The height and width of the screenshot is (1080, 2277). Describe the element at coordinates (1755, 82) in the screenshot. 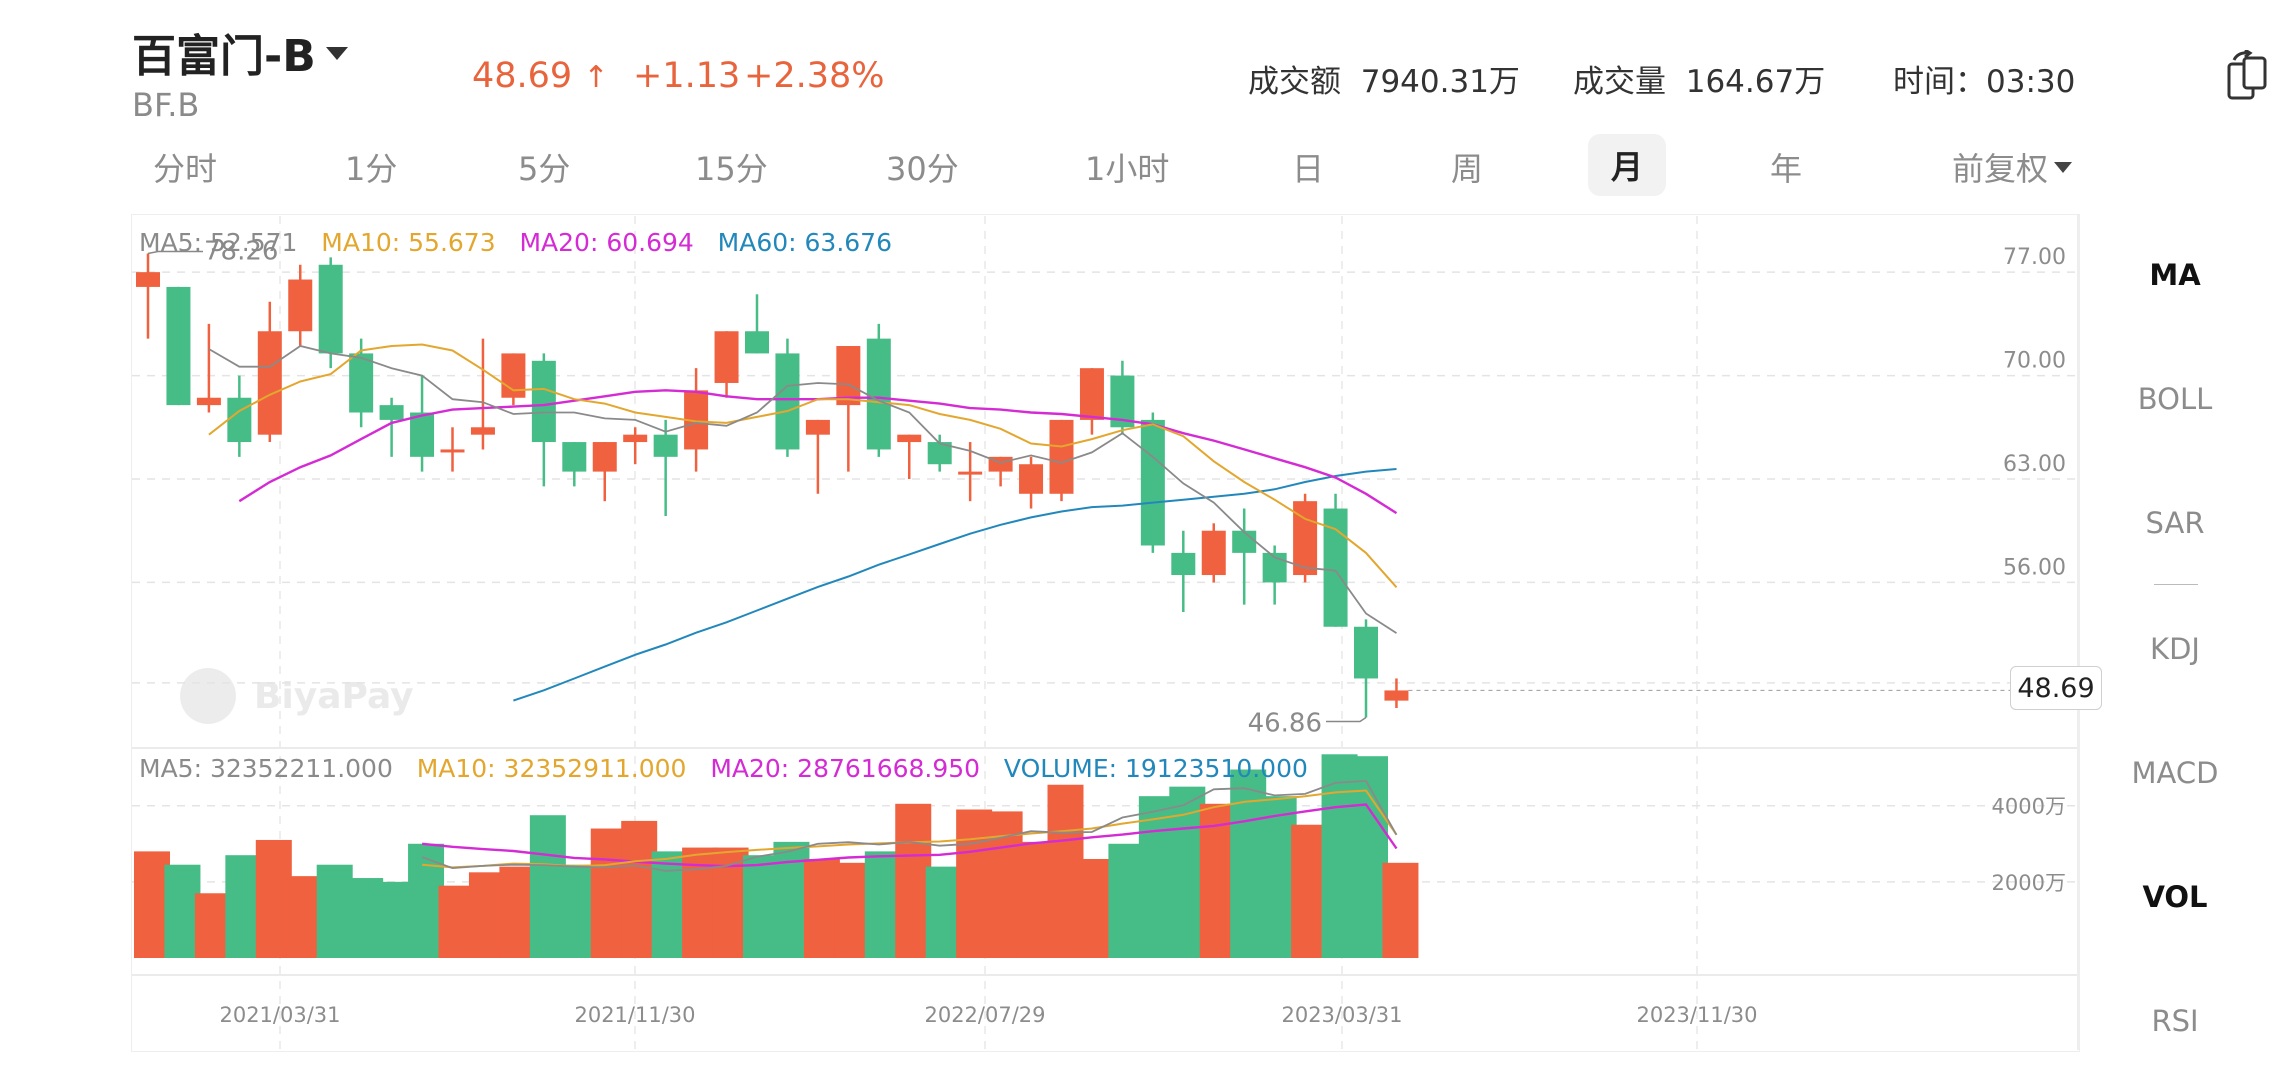

I see `volume-value: 164.67万` at that location.